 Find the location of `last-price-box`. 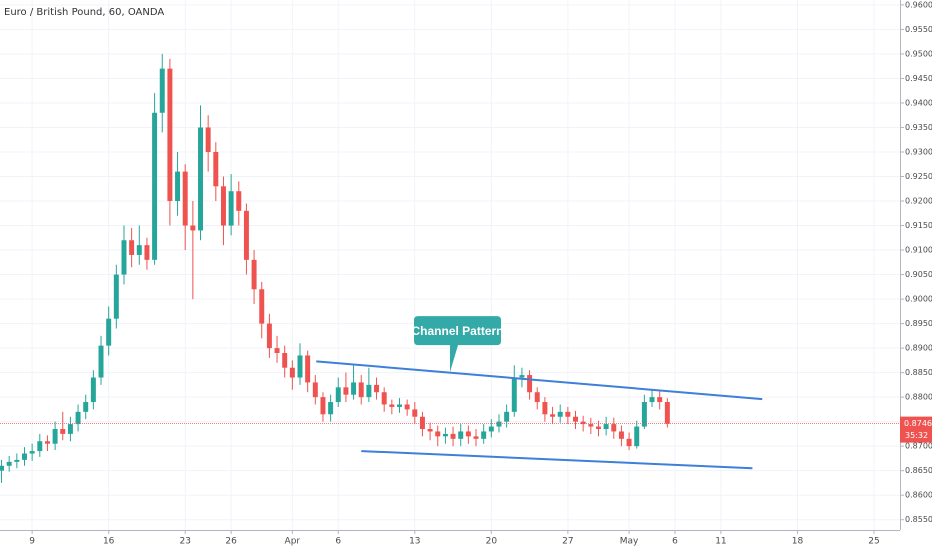

last-price-box is located at coordinates (916, 429).